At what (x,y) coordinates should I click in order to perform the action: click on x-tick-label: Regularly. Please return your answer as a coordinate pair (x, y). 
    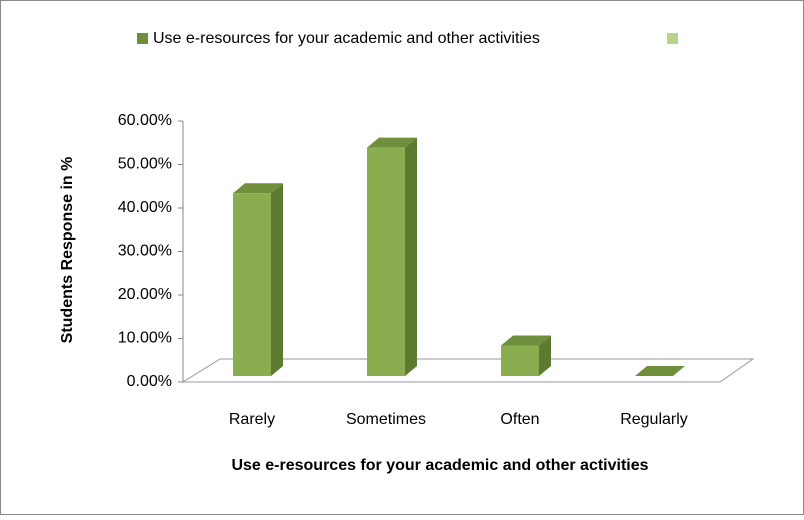
    Looking at the image, I should click on (654, 419).